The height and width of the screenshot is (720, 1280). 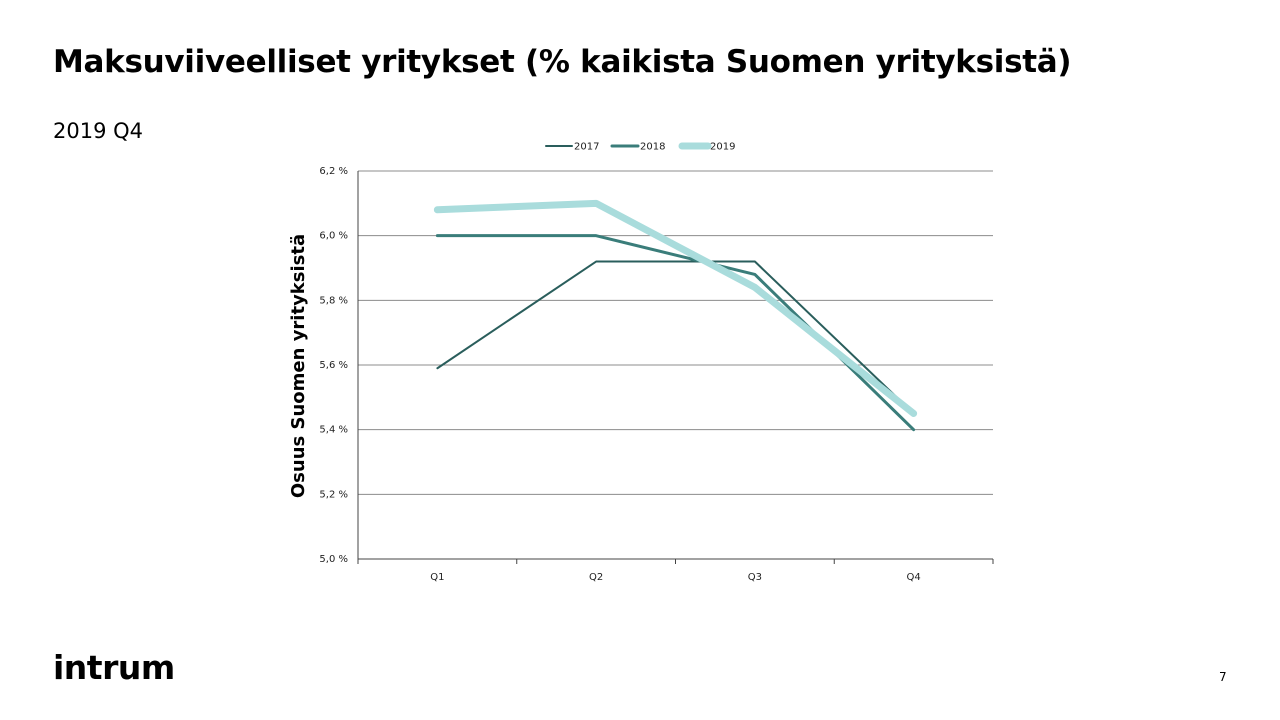 I want to click on x-tick-label: Q4, so click(x=914, y=577).